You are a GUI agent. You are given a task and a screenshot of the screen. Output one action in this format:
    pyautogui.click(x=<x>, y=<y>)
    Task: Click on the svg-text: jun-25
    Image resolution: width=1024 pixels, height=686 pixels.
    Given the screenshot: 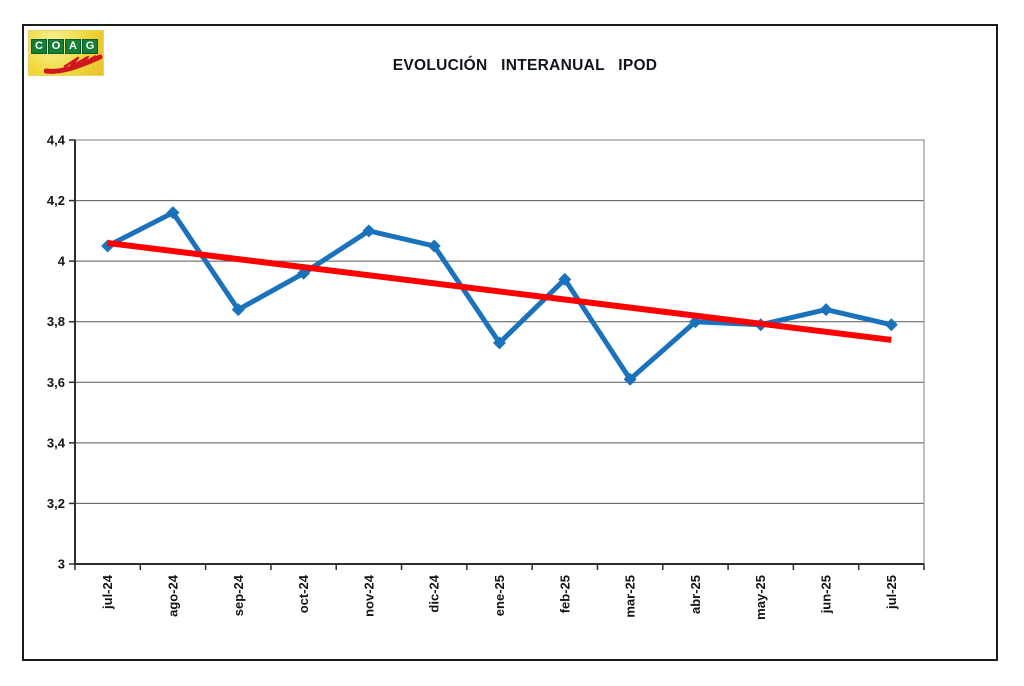 What is the action you would take?
    pyautogui.click(x=826, y=594)
    